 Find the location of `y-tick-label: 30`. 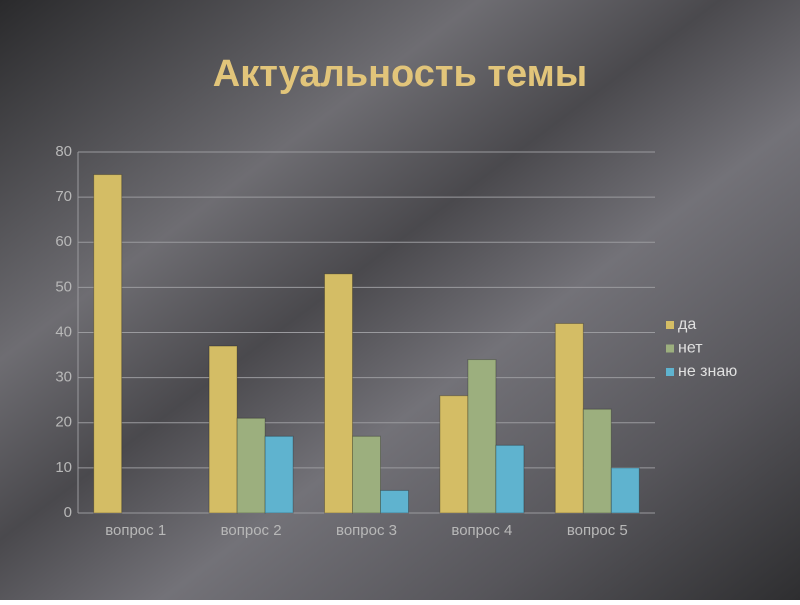

y-tick-label: 30 is located at coordinates (63, 377).